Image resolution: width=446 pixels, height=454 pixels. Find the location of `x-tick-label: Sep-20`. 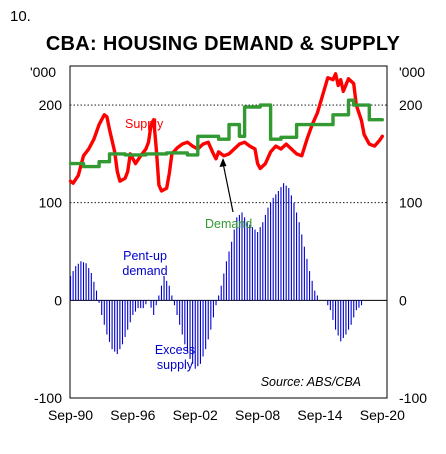

x-tick-label: Sep-20 is located at coordinates (382, 415).